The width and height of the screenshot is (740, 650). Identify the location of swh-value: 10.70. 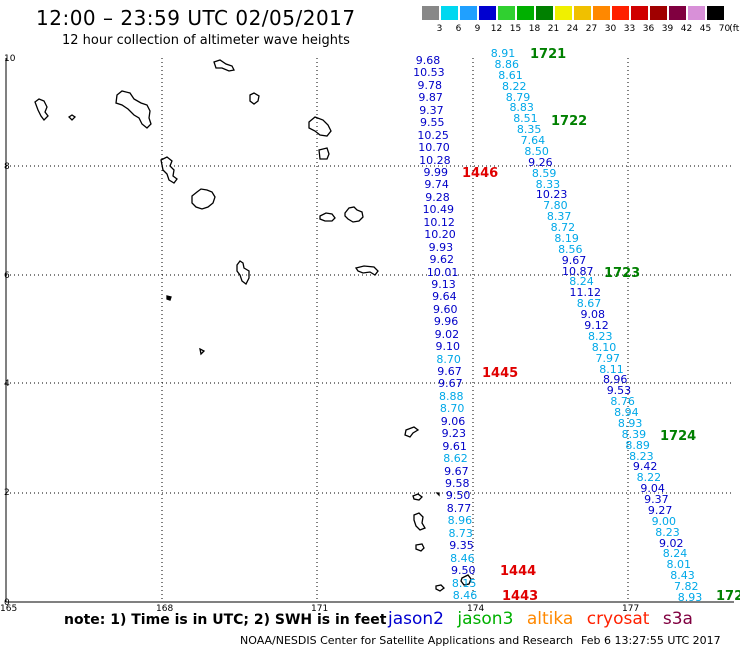
(434, 148).